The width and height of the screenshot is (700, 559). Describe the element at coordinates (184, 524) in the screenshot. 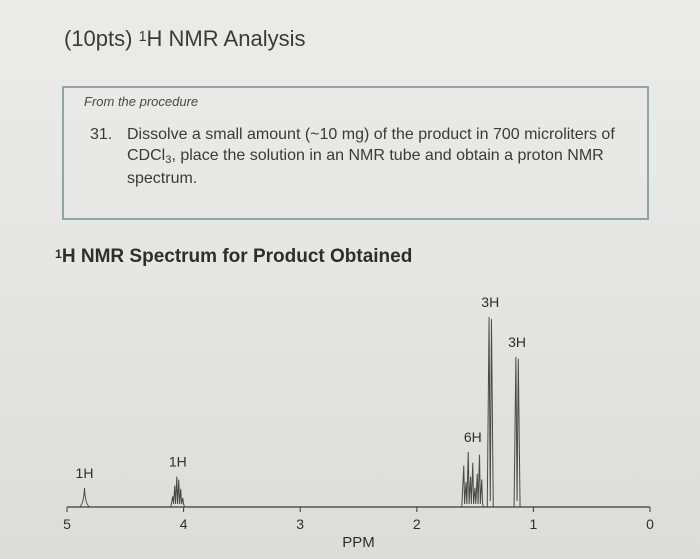

I see `x-tick-label: 4` at that location.